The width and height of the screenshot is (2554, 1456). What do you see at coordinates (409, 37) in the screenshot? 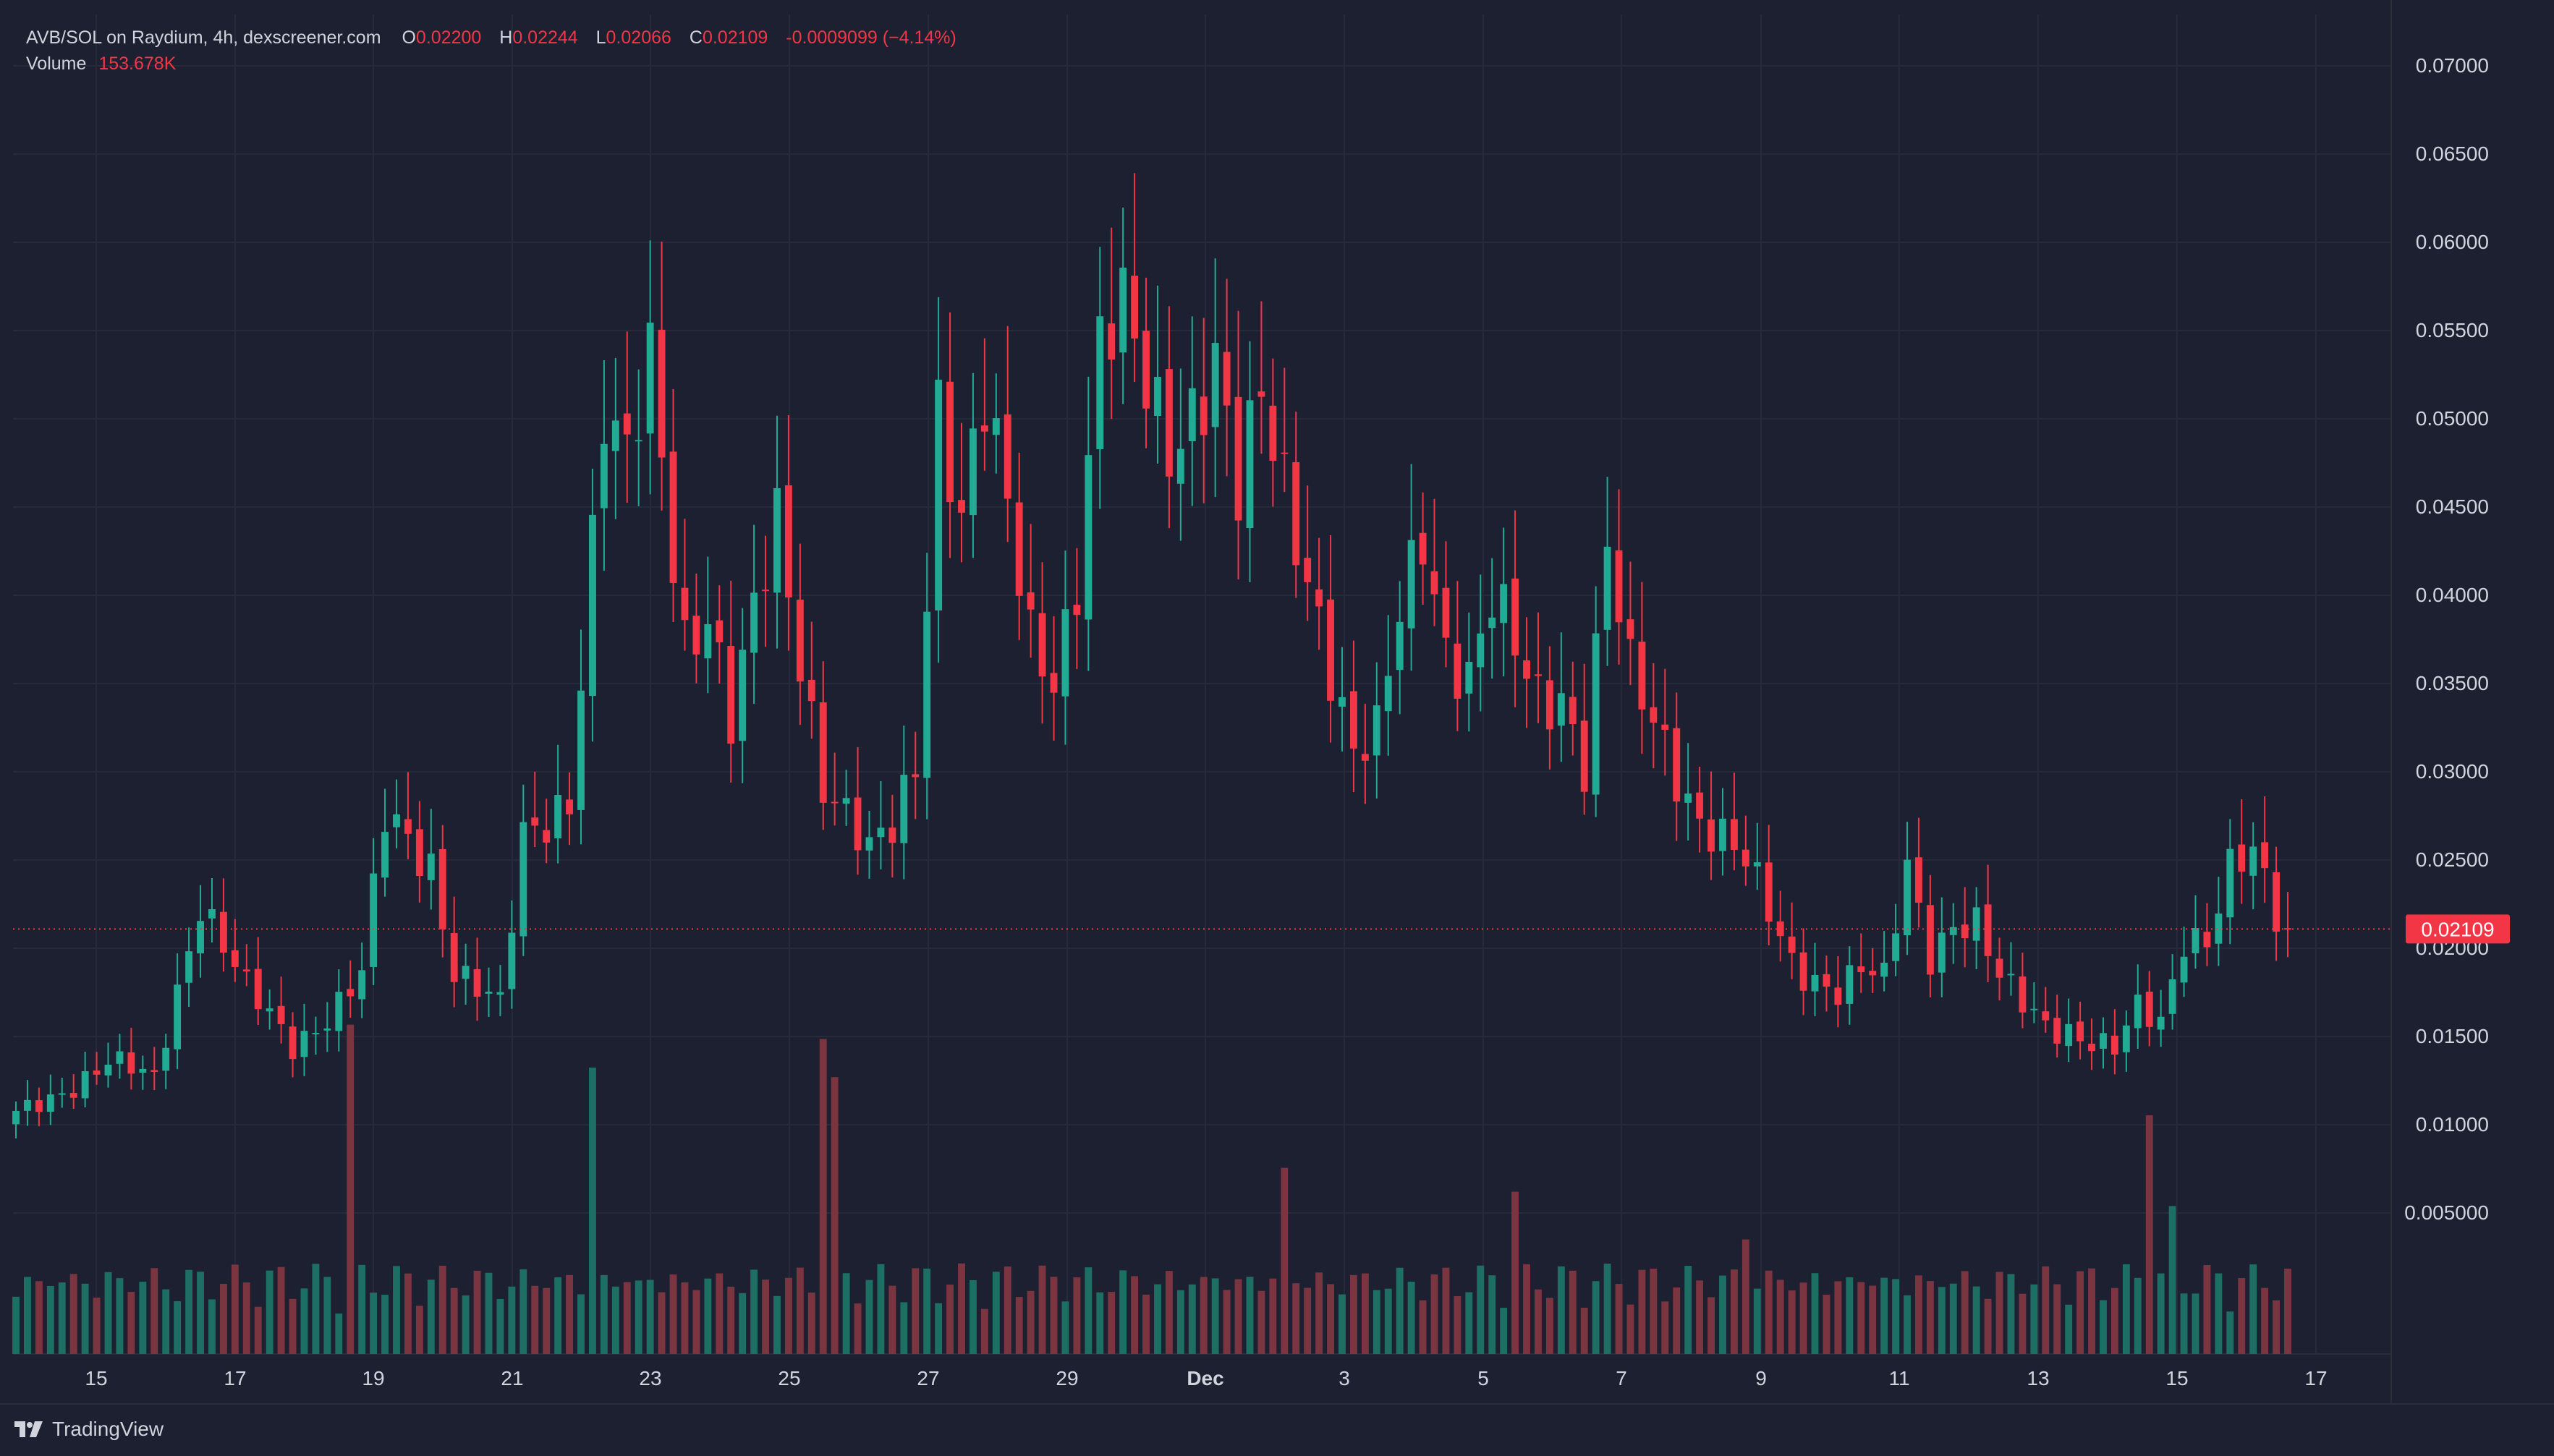
I see `open-label: O` at bounding box center [409, 37].